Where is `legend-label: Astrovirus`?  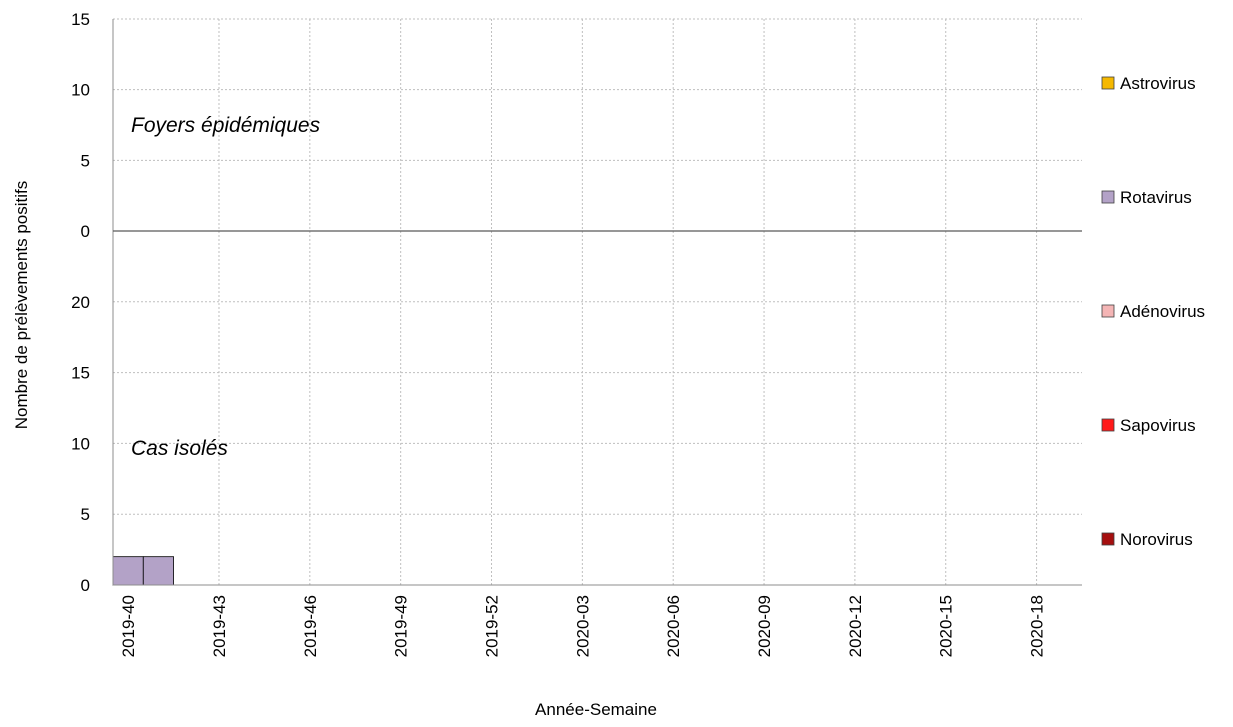 legend-label: Astrovirus is located at coordinates (1158, 83).